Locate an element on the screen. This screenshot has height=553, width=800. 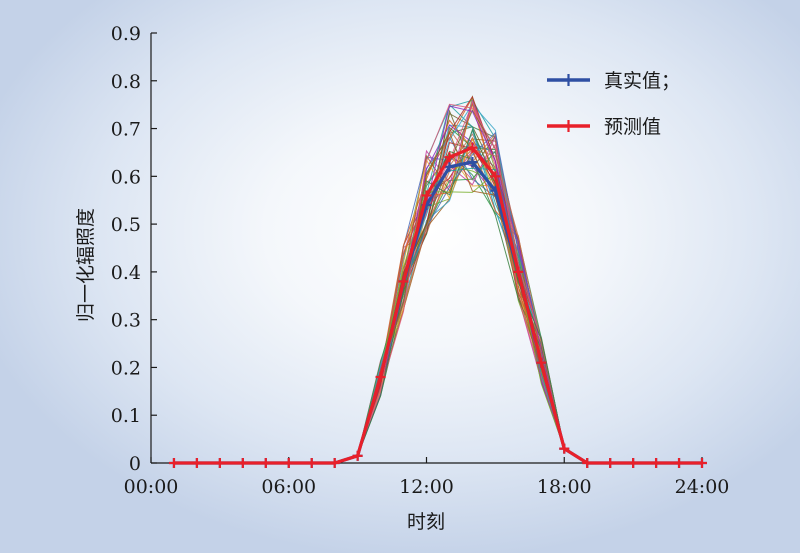
x-axis-title: 时刻 is located at coordinates (426, 522).